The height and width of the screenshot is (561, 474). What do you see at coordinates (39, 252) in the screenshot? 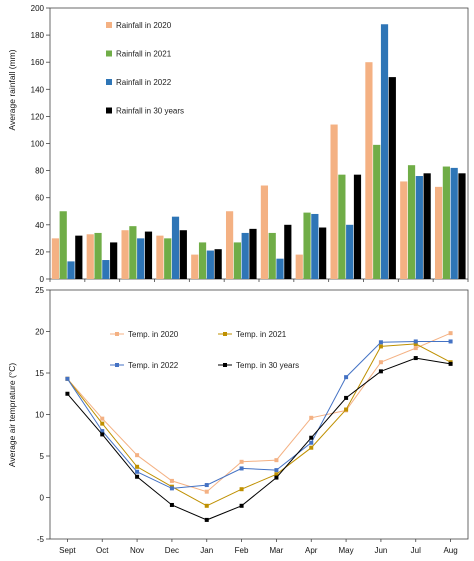
I see `rainfall-y-tick-label: 20` at bounding box center [39, 252].